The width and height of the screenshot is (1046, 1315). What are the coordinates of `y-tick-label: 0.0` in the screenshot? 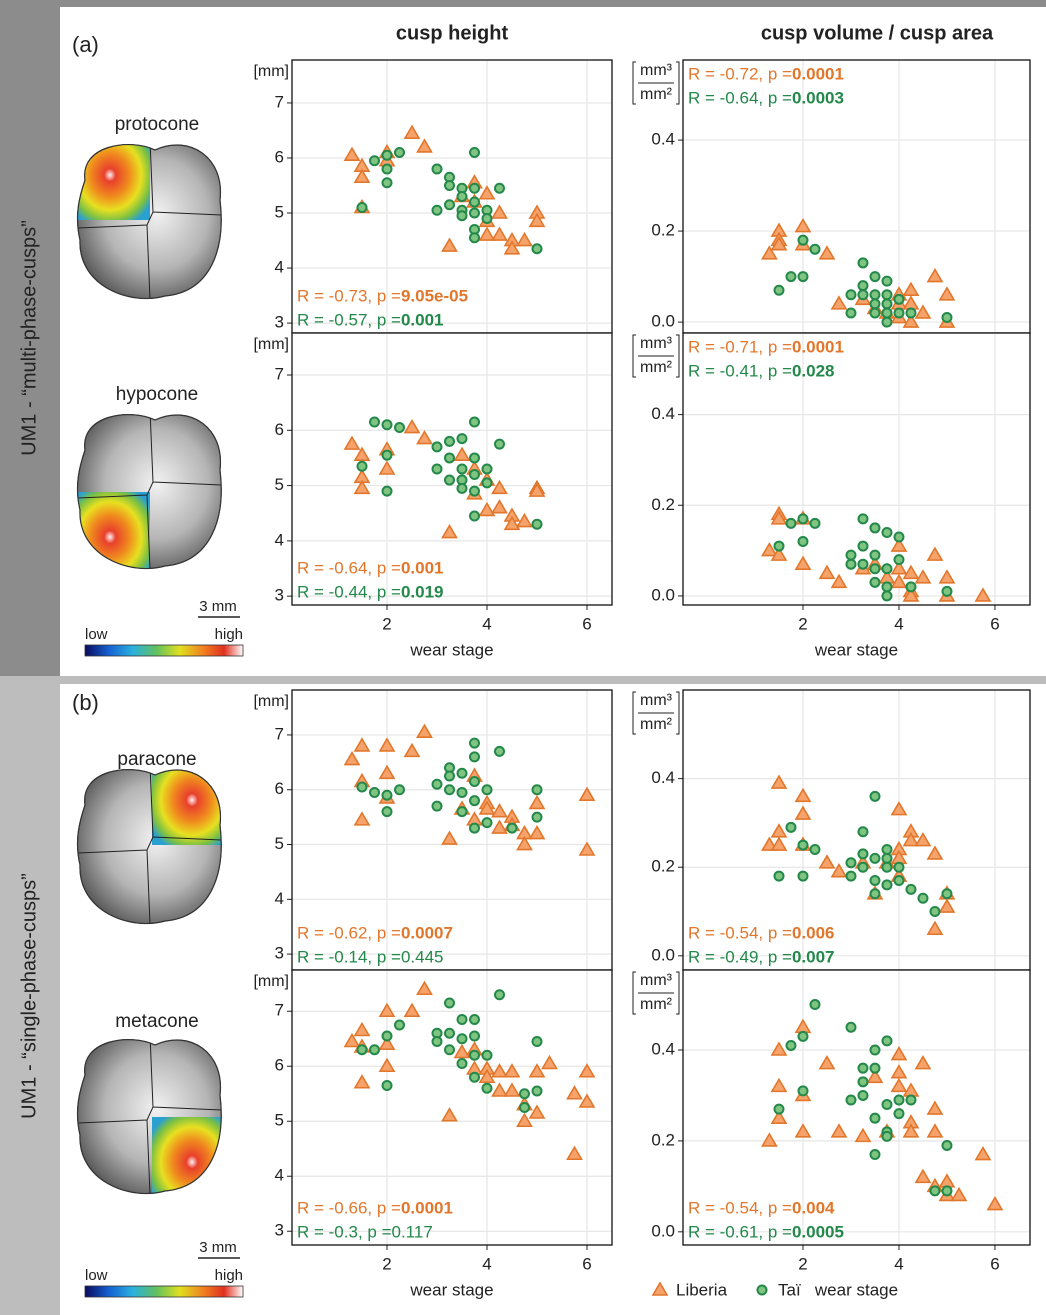 It's located at (663, 321).